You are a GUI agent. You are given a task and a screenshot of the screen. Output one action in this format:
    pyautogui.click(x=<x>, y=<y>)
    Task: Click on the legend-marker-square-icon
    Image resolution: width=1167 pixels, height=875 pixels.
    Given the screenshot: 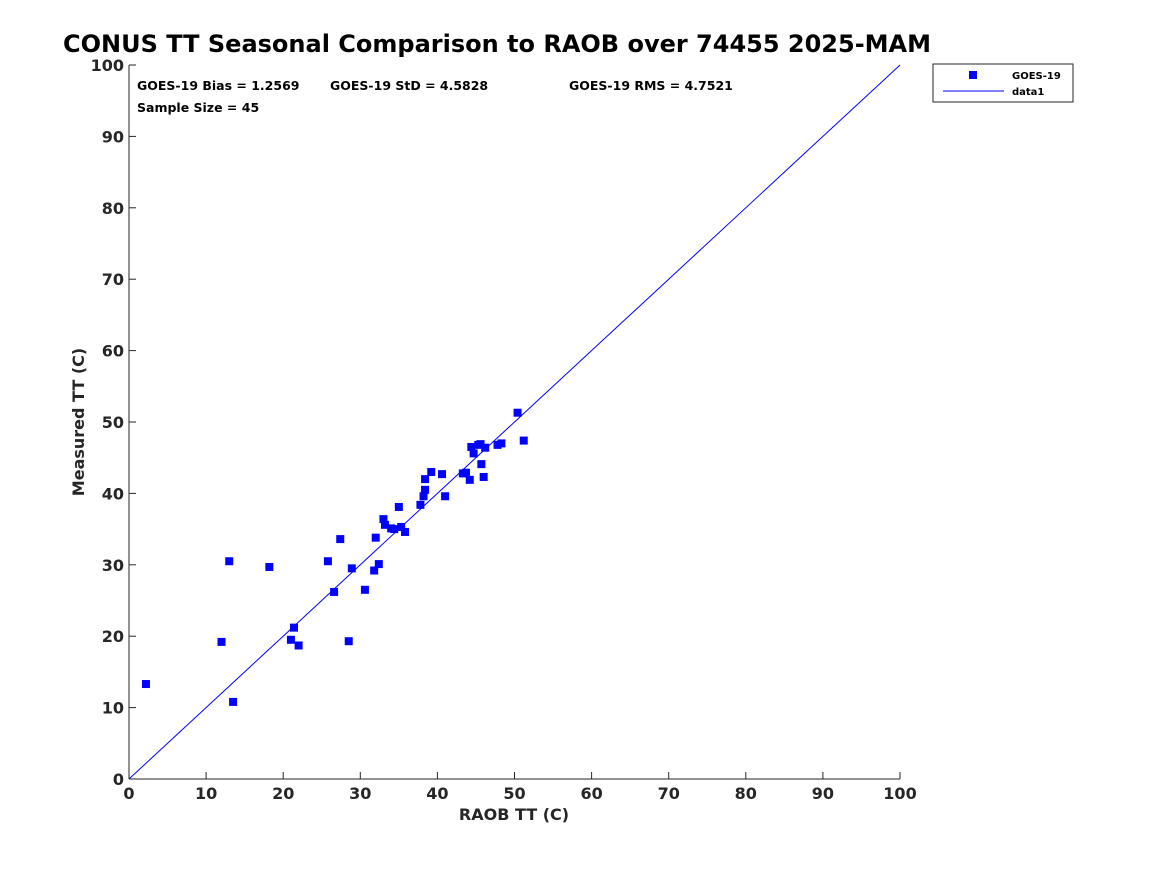 What is the action you would take?
    pyautogui.click(x=973, y=75)
    